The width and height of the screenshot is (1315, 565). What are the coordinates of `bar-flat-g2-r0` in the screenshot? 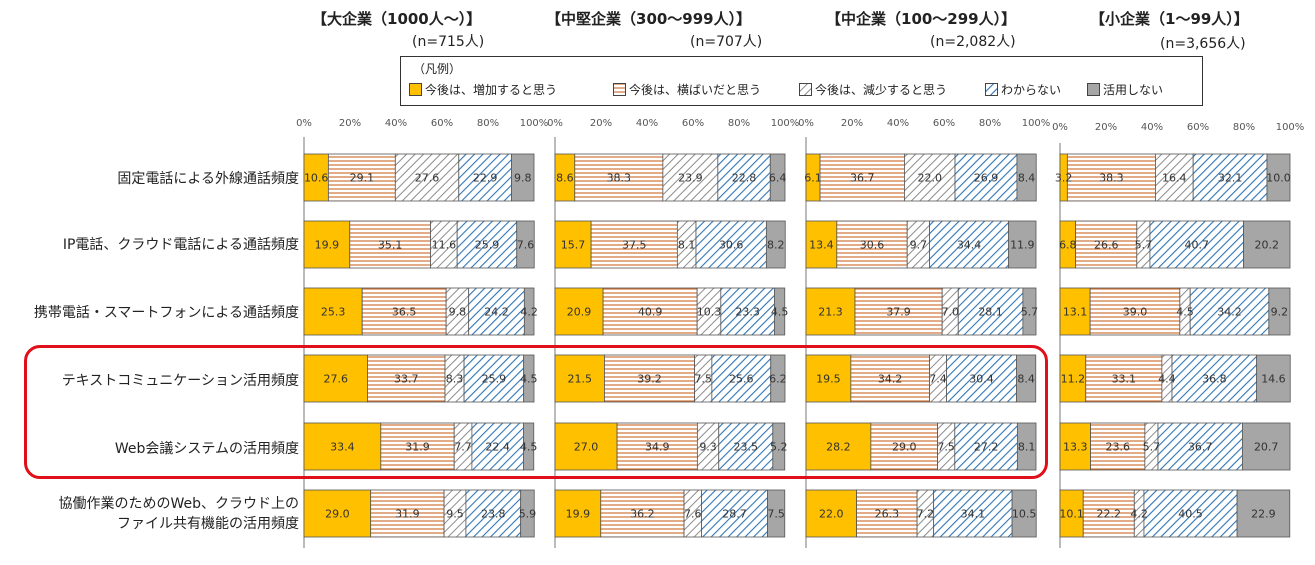 It's located at (862, 177).